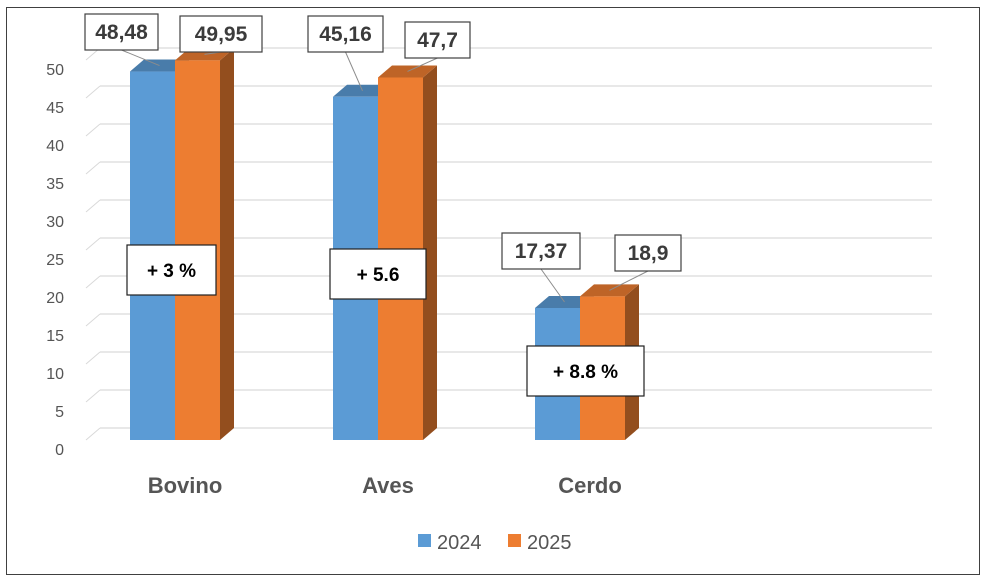 Image resolution: width=989 pixels, height=586 pixels. I want to click on y-tick-label: 45, so click(55, 108).